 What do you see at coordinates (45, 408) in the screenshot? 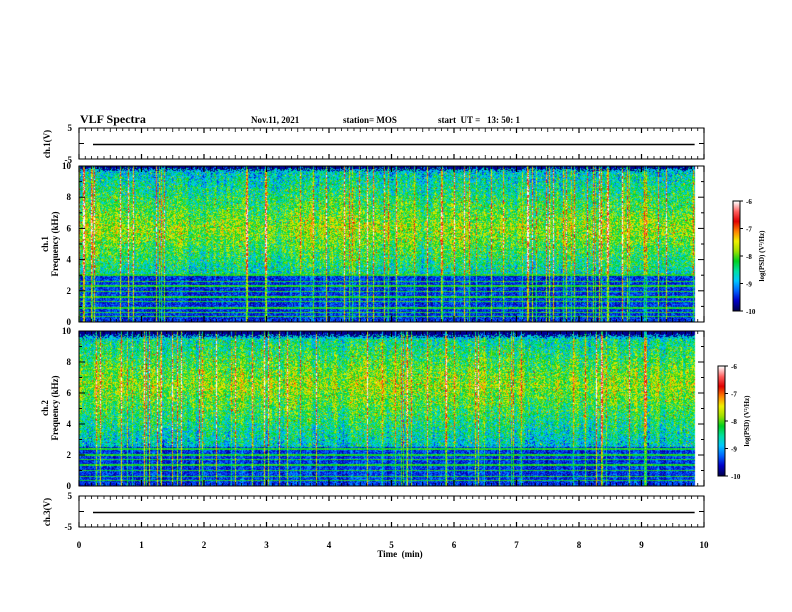
I see `ch2-channel-label: ch.2` at bounding box center [45, 408].